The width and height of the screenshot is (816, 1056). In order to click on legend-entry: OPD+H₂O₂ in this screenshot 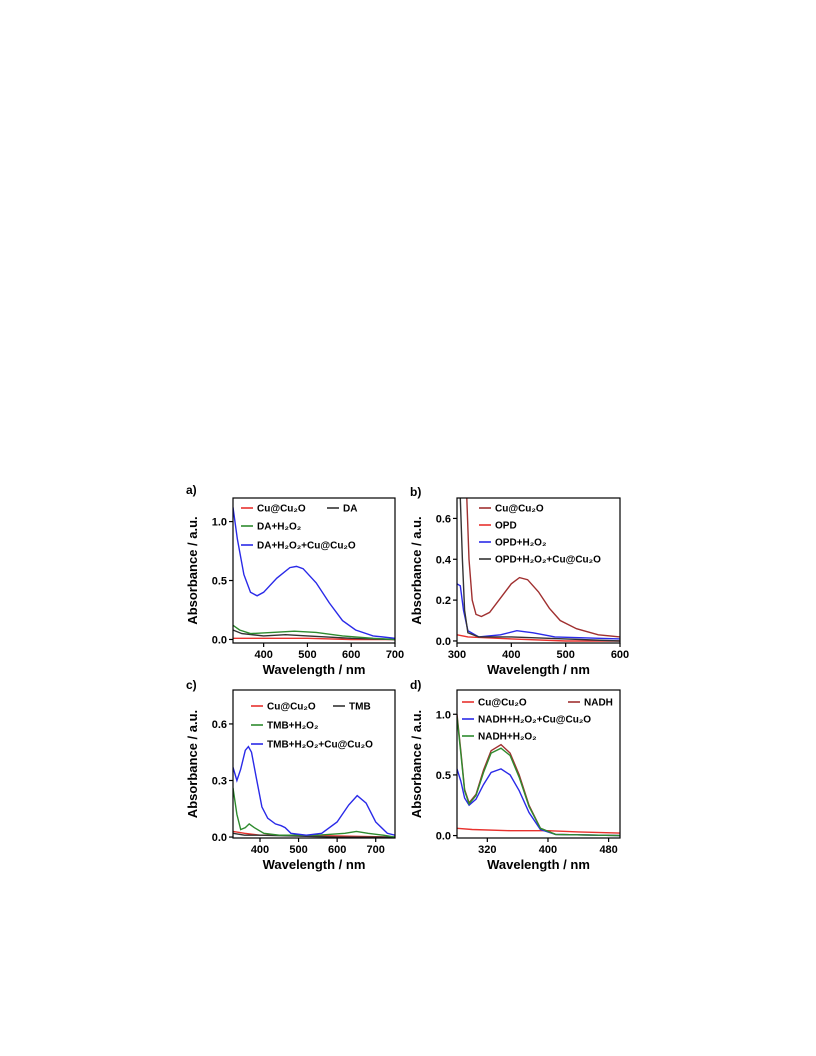, I will do `click(520, 543)`.